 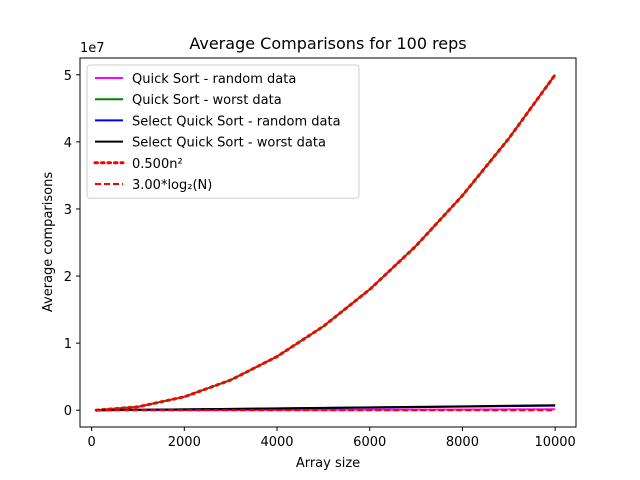 I want to click on y-tick-label: 2, so click(x=68, y=277).